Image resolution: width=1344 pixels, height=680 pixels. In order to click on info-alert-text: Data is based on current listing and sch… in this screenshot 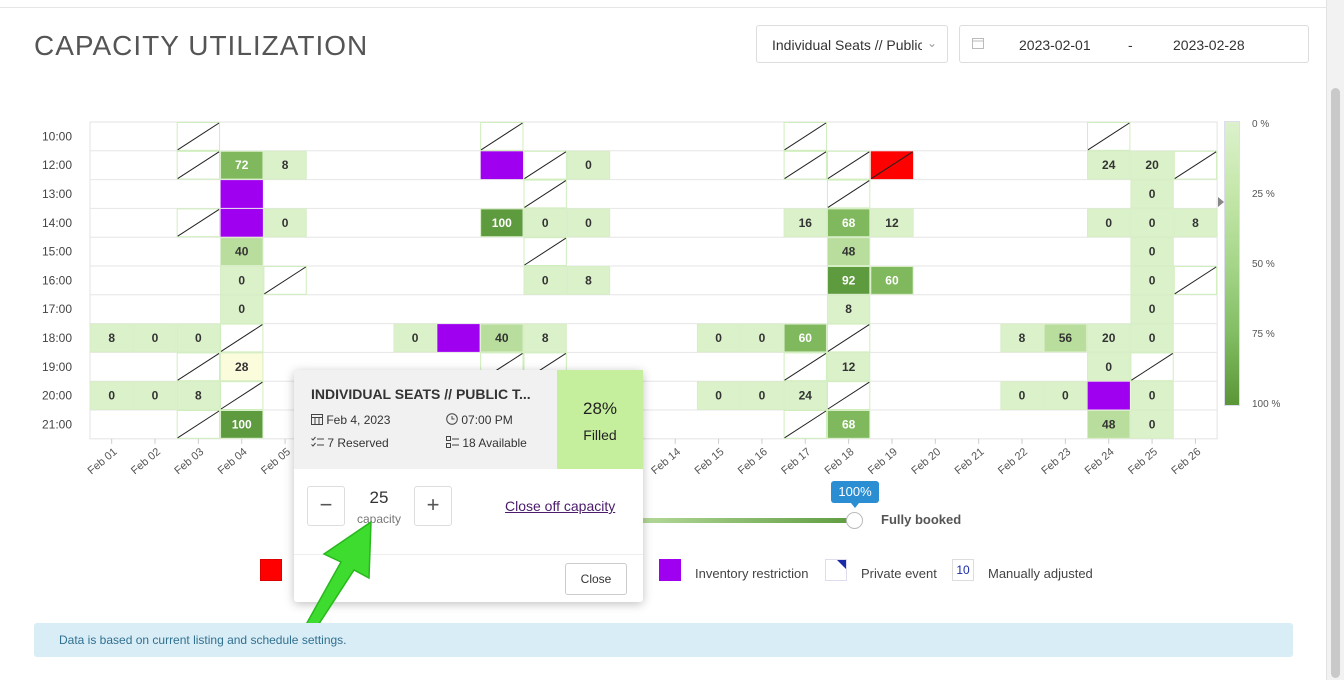, I will do `click(203, 640)`.